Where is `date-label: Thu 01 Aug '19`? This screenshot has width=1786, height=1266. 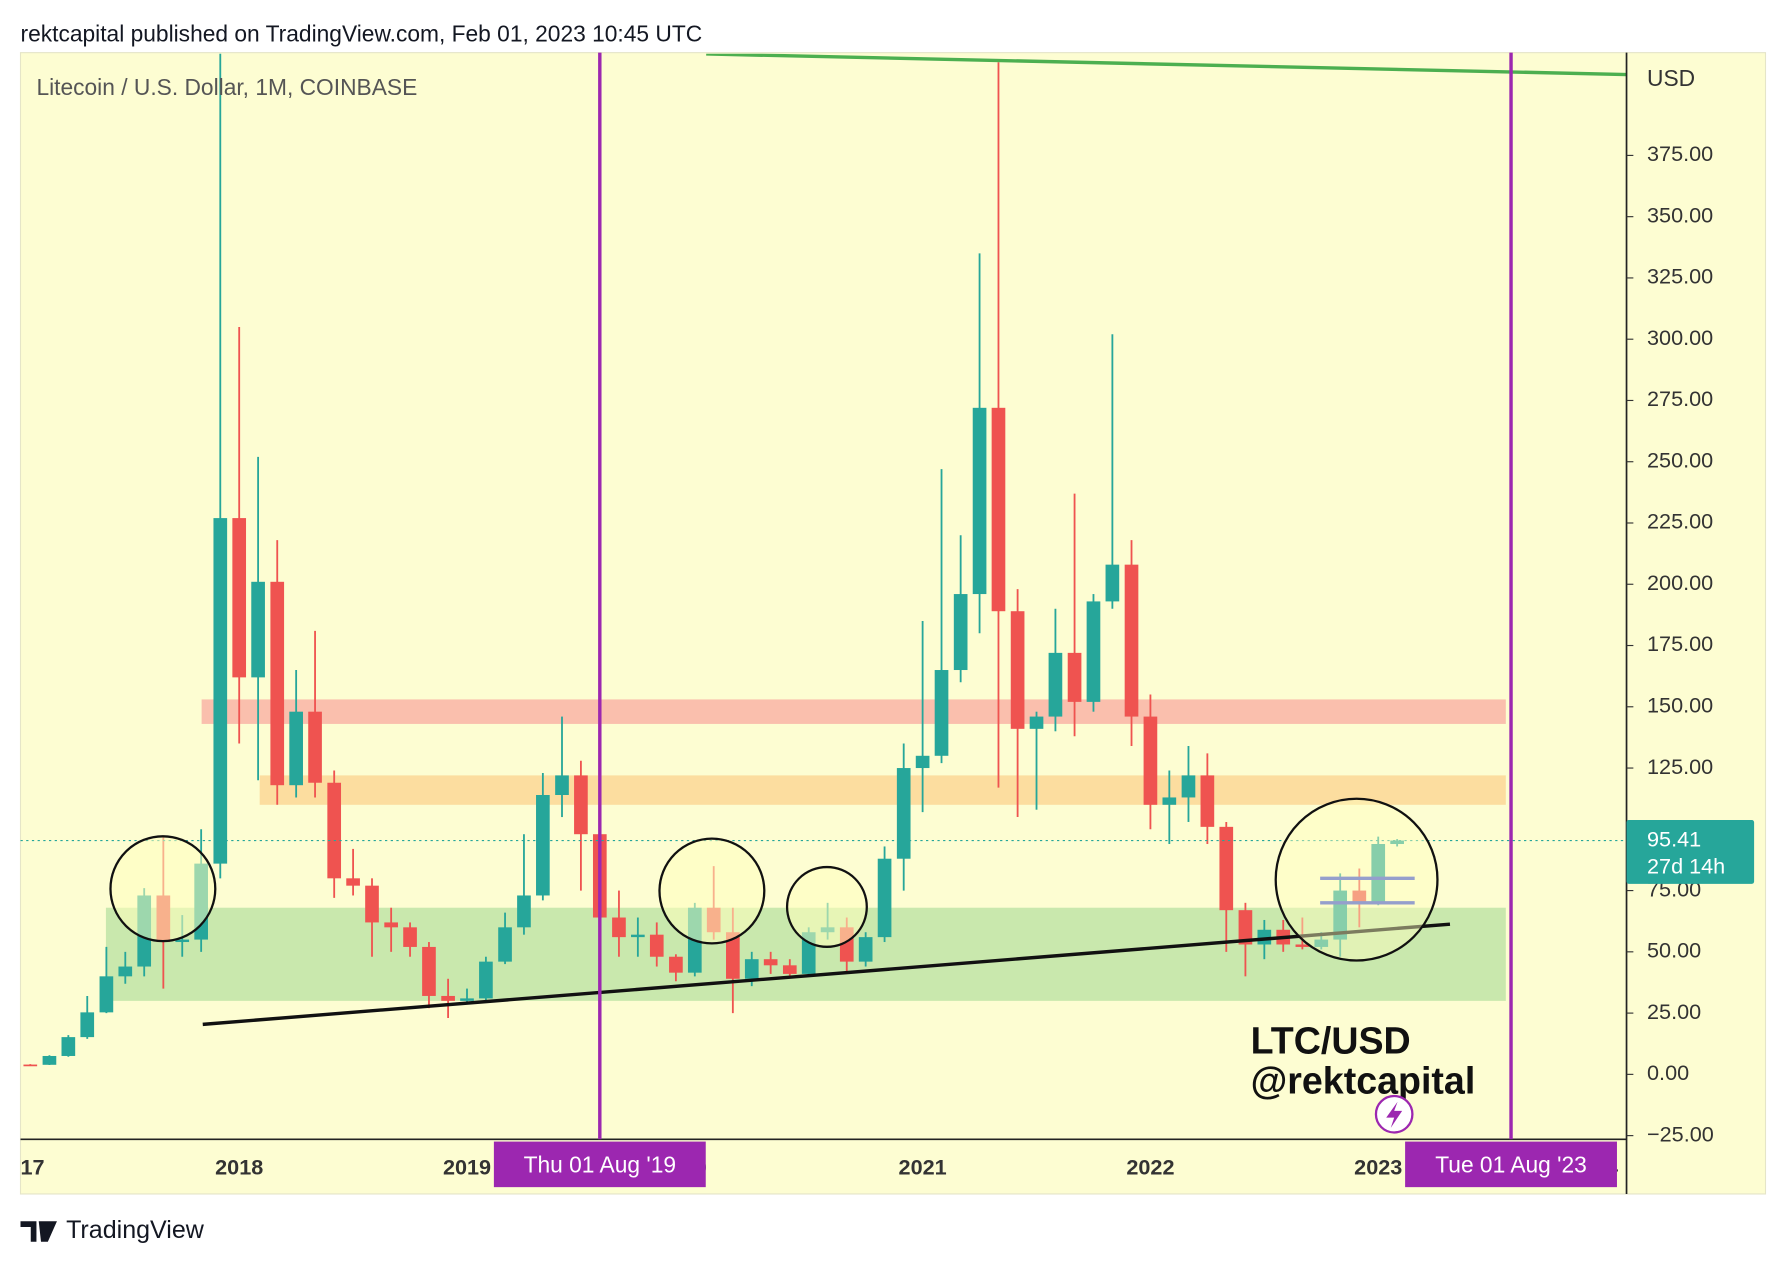 date-label: Thu 01 Aug '19 is located at coordinates (600, 1165).